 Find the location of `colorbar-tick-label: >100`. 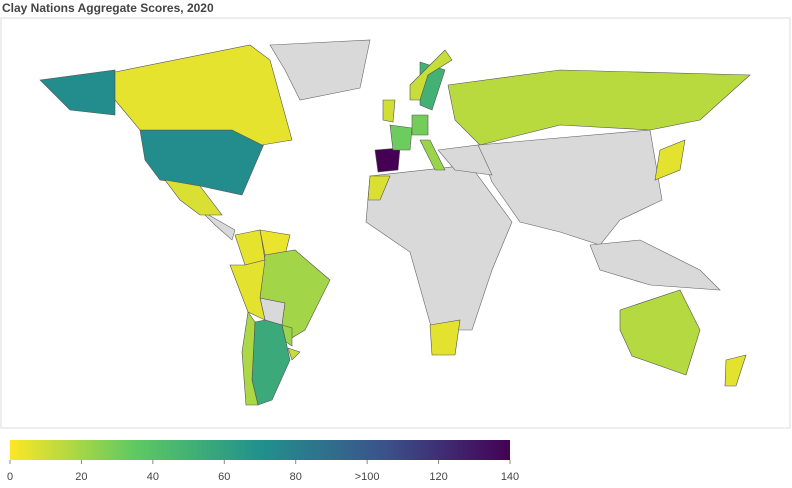

colorbar-tick-label: >100 is located at coordinates (367, 477).